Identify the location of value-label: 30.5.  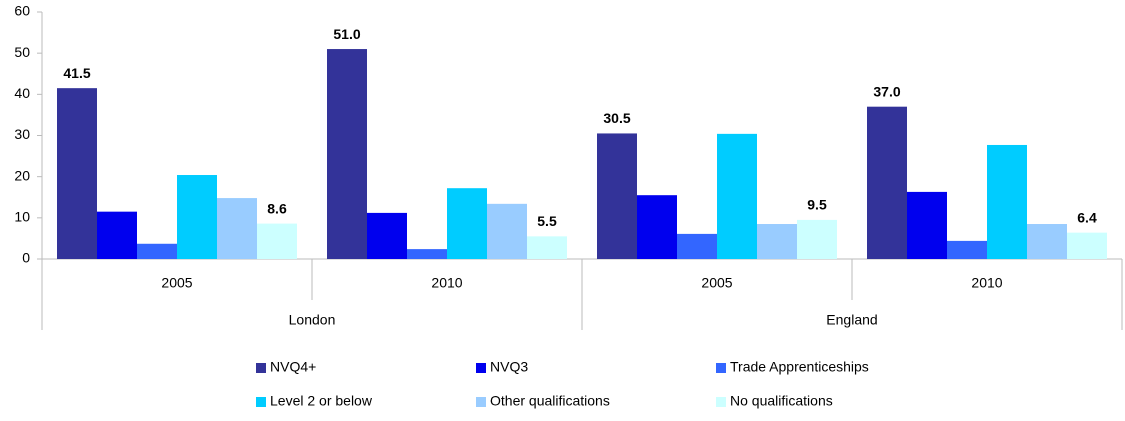
(616, 118).